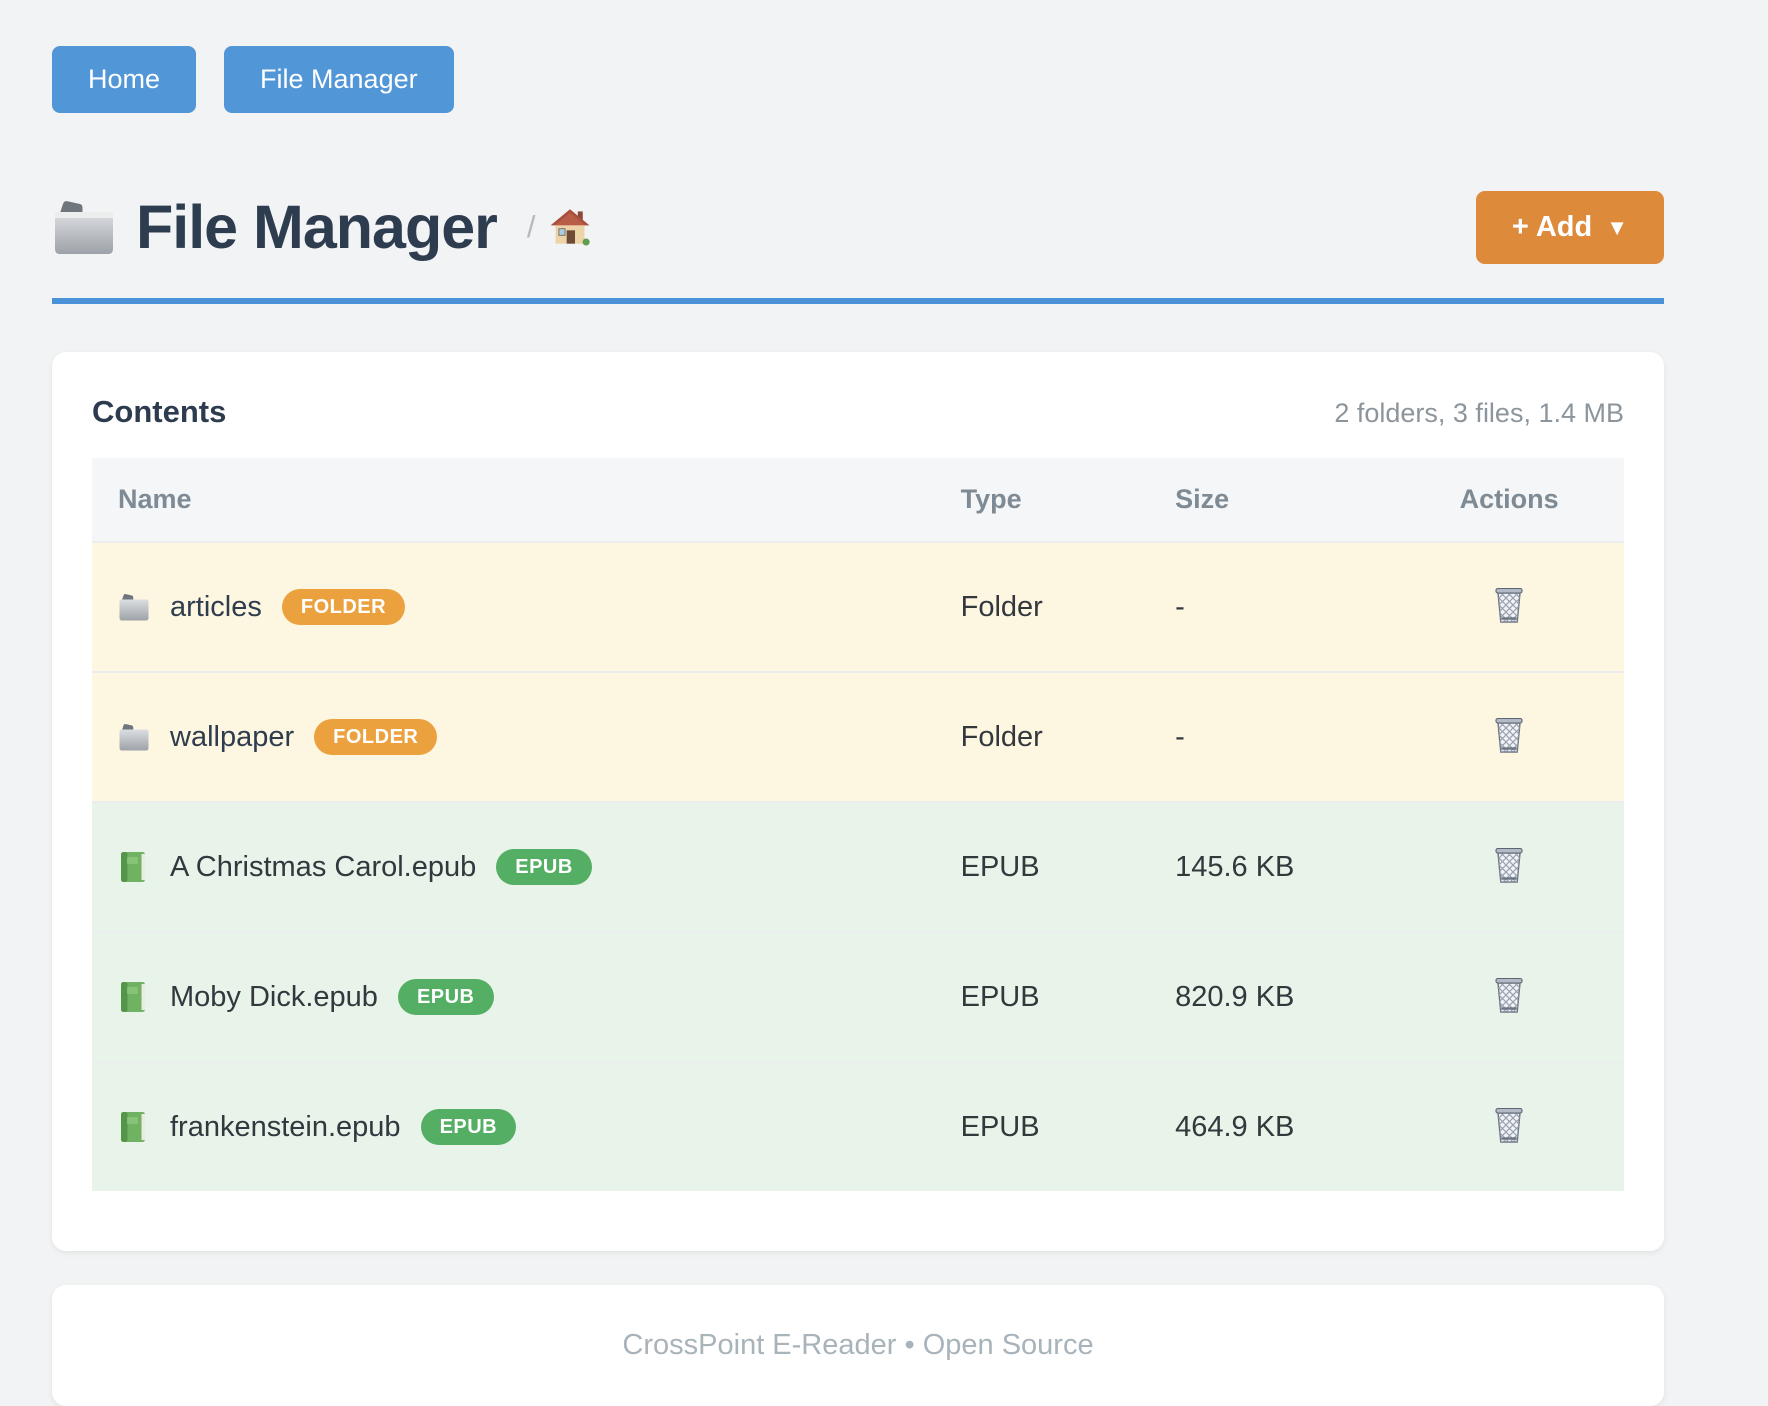  Describe the element at coordinates (323, 866) in the screenshot. I see `file-name-link: A Christmas Carol.epub` at that location.